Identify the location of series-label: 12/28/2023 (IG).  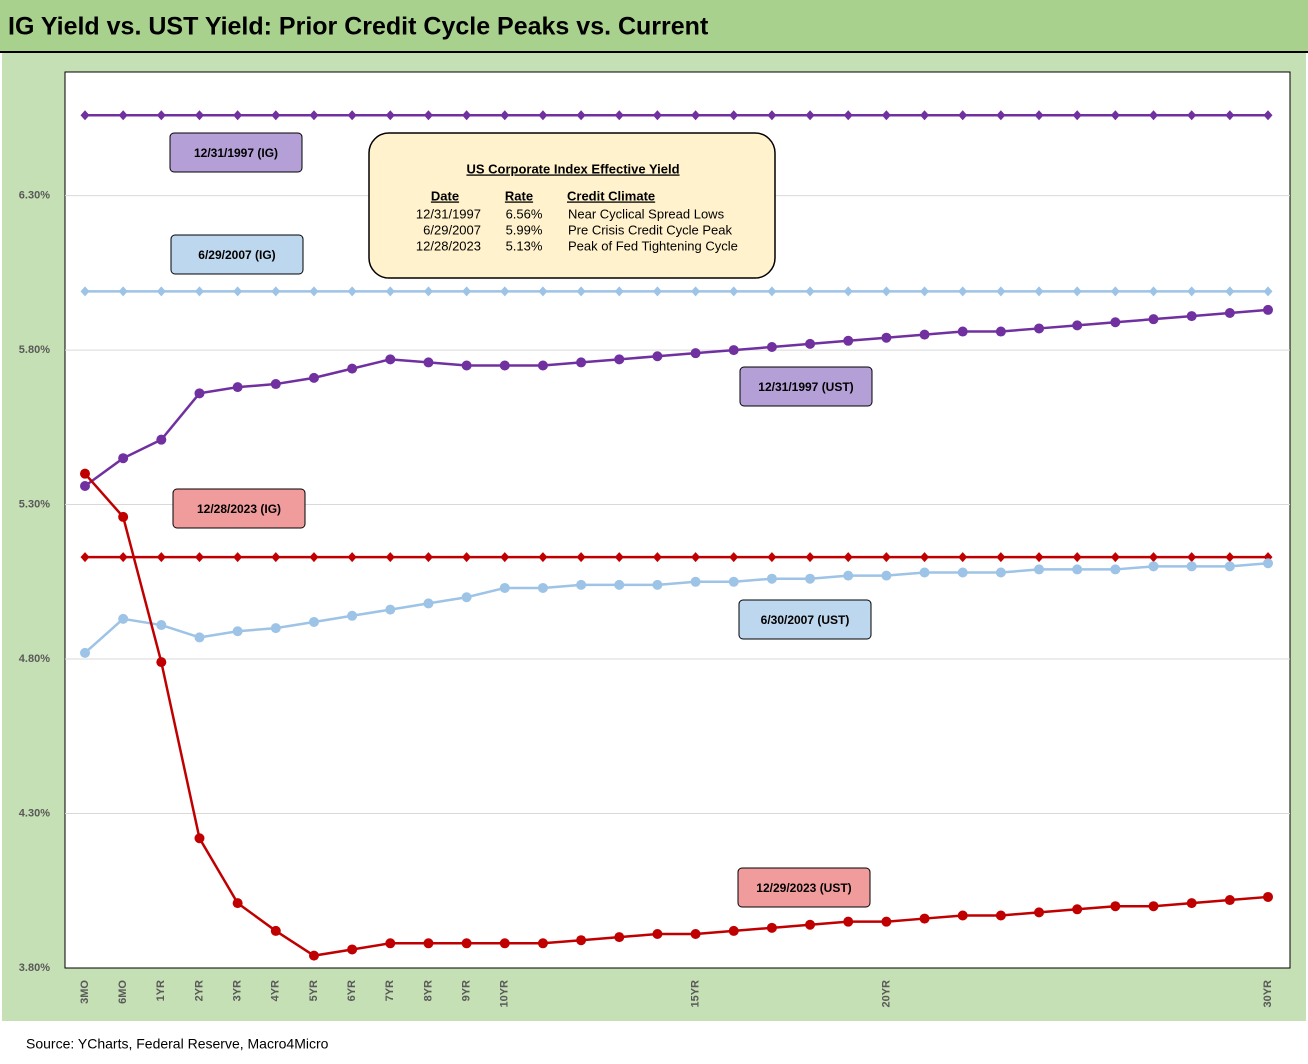
(239, 509).